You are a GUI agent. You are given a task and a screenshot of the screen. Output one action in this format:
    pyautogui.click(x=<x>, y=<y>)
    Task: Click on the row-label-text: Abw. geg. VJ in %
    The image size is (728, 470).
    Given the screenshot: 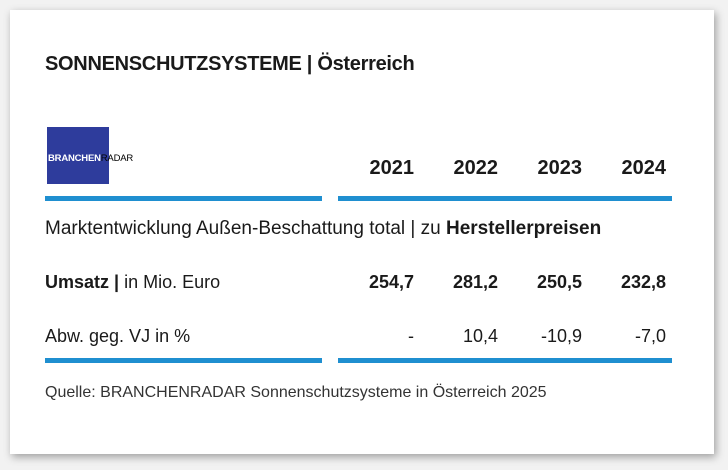 What is the action you would take?
    pyautogui.click(x=118, y=336)
    